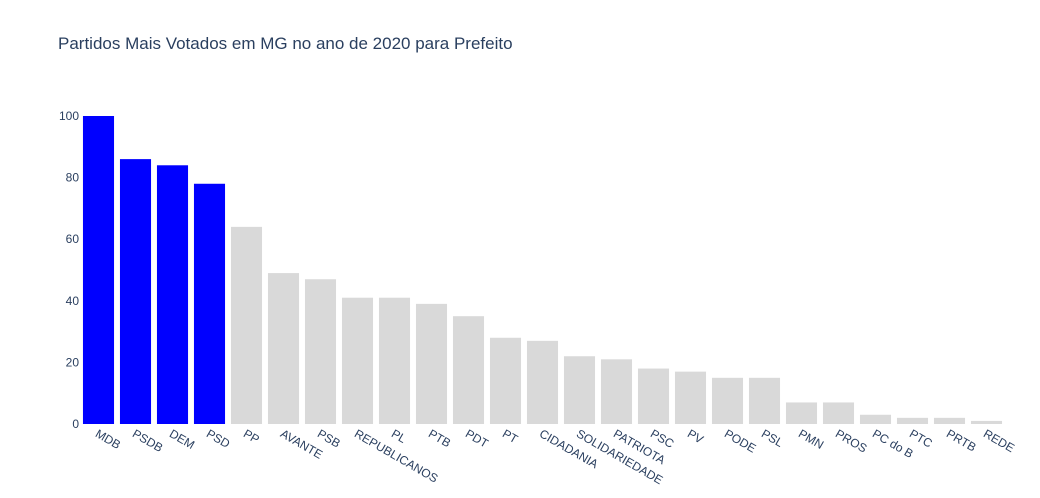  What do you see at coordinates (893, 443) in the screenshot?
I see `x-tick-label: PC do B` at bounding box center [893, 443].